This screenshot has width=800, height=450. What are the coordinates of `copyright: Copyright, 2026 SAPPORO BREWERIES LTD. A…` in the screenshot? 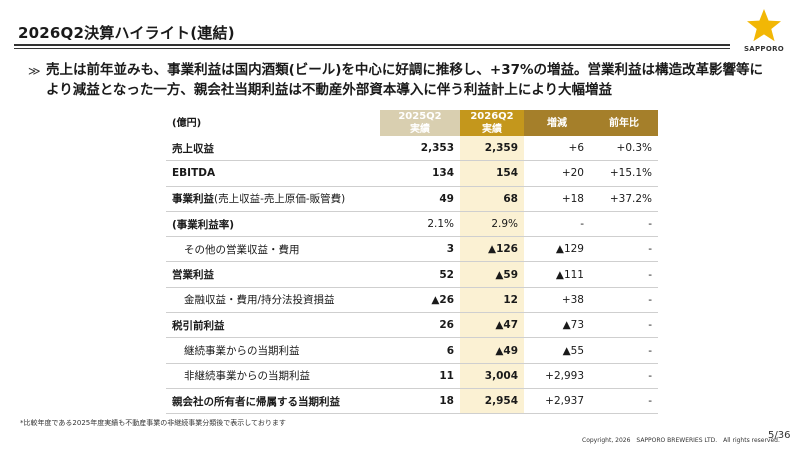 It's located at (681, 440).